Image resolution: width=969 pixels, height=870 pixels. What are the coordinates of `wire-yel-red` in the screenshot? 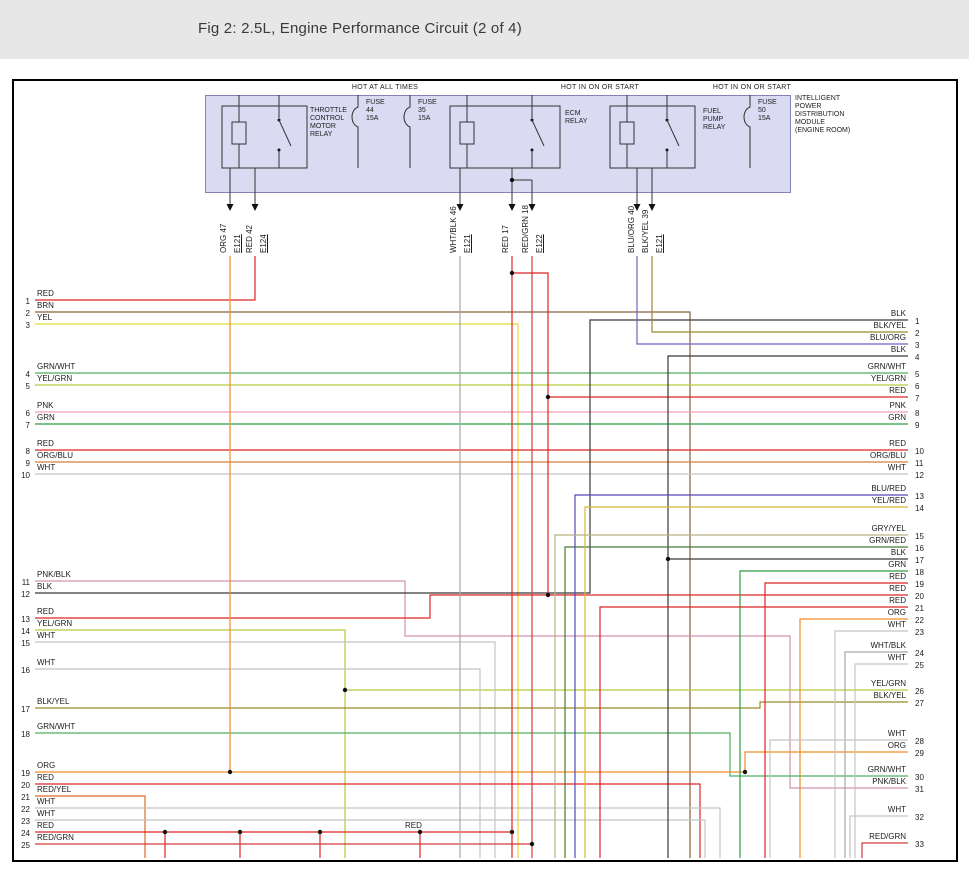 It's located at (746, 682).